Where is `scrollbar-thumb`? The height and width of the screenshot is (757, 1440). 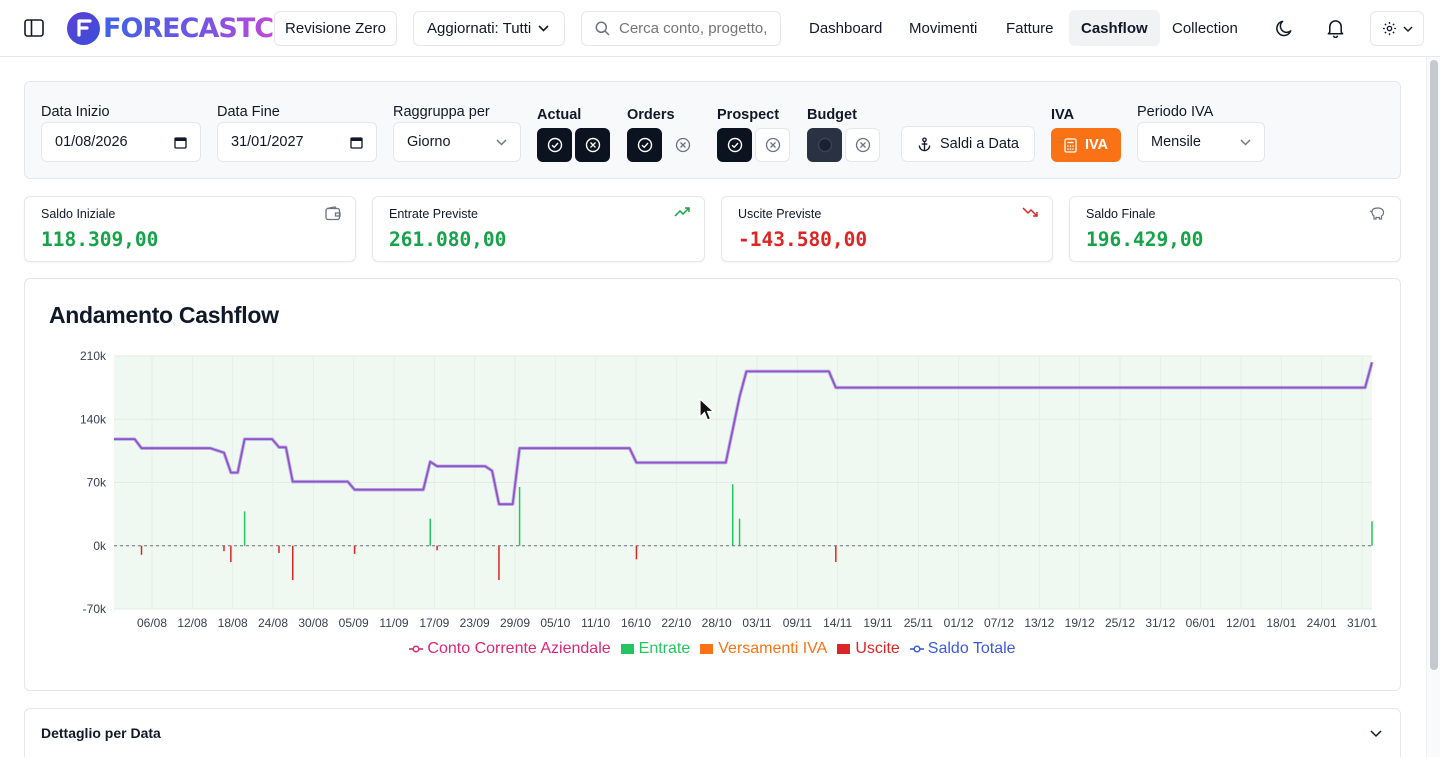 scrollbar-thumb is located at coordinates (1434, 365).